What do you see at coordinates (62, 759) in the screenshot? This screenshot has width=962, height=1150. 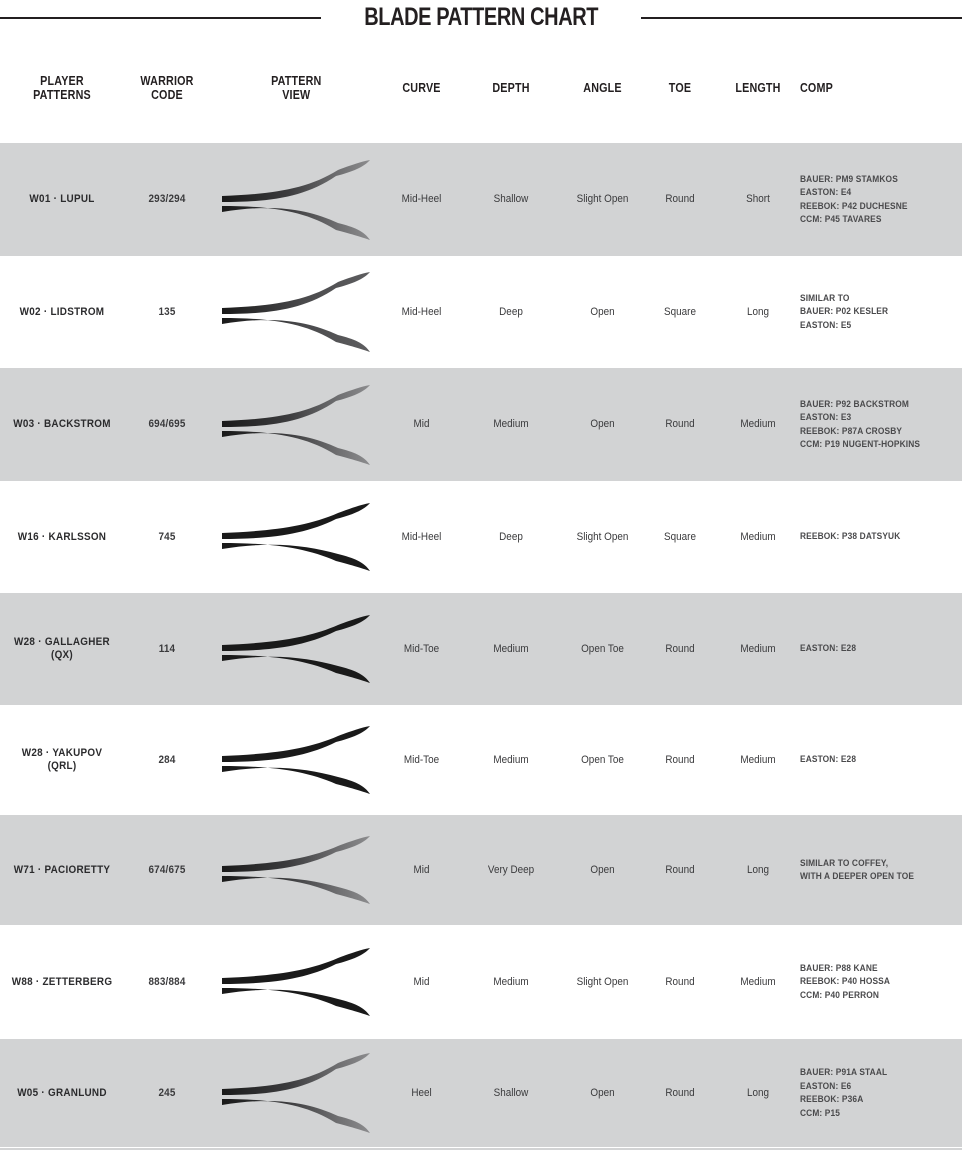 I see `cell-player-pattern: W28 · YAKUPOV (QRL)` at bounding box center [62, 759].